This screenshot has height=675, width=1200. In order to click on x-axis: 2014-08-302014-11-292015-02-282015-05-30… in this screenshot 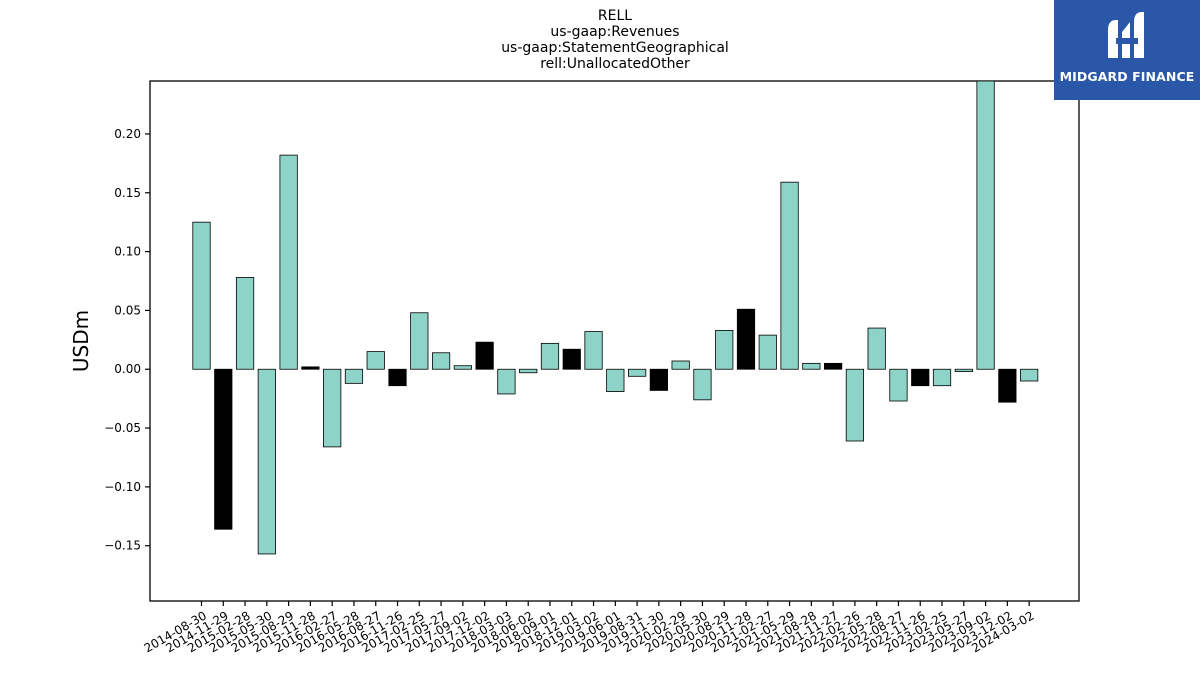, I will do `click(589, 628)`.